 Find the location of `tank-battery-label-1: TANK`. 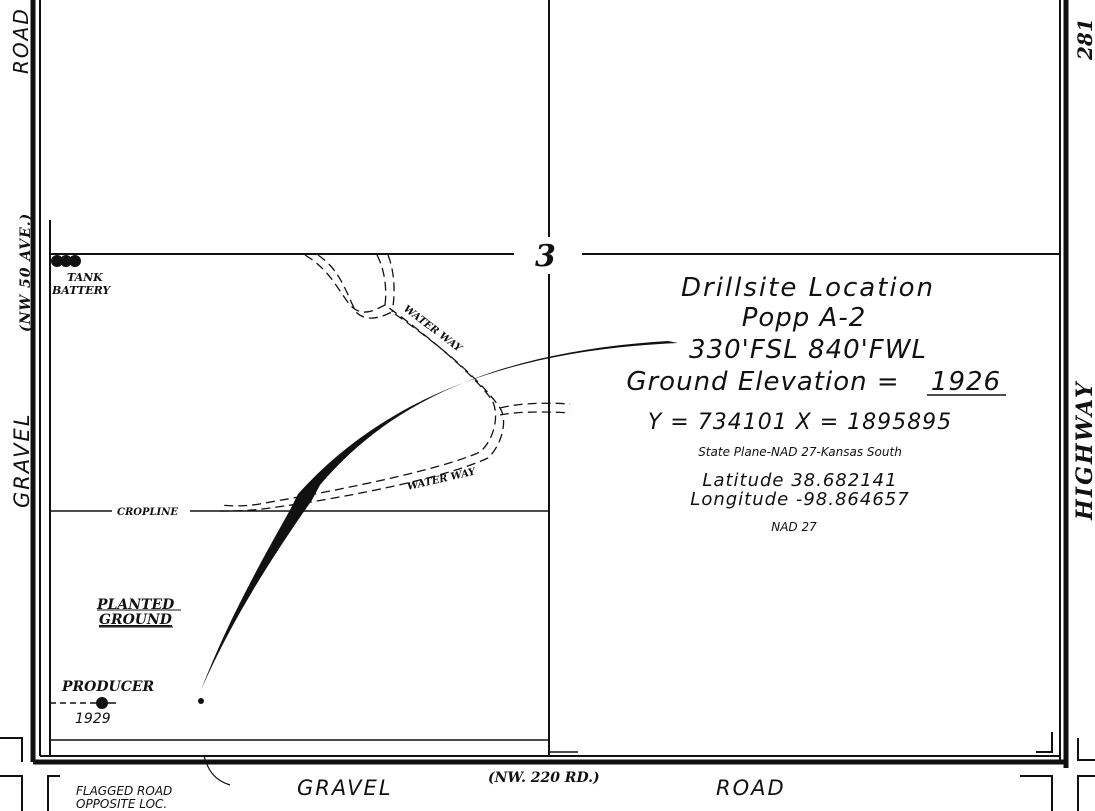

tank-battery-label-1: TANK is located at coordinates (85, 277).